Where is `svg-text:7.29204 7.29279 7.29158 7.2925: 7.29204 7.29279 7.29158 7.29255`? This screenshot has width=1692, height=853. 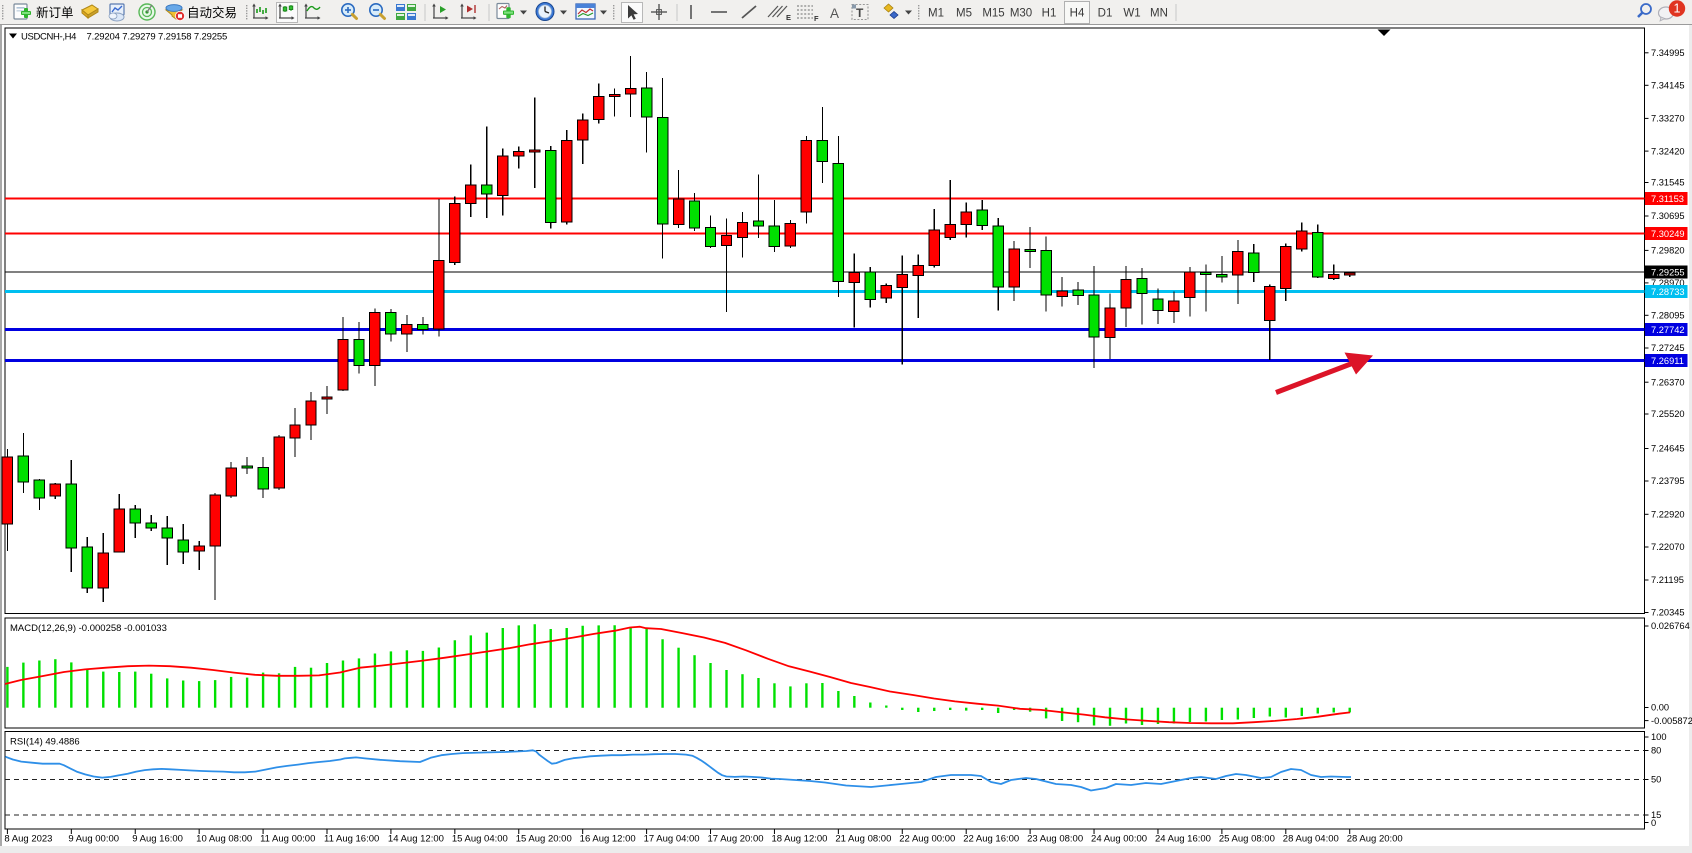
svg-text:7.29204 7.29279 7.29158 7.2925: 7.29204 7.29279 7.29158 7.29255 is located at coordinates (157, 37).